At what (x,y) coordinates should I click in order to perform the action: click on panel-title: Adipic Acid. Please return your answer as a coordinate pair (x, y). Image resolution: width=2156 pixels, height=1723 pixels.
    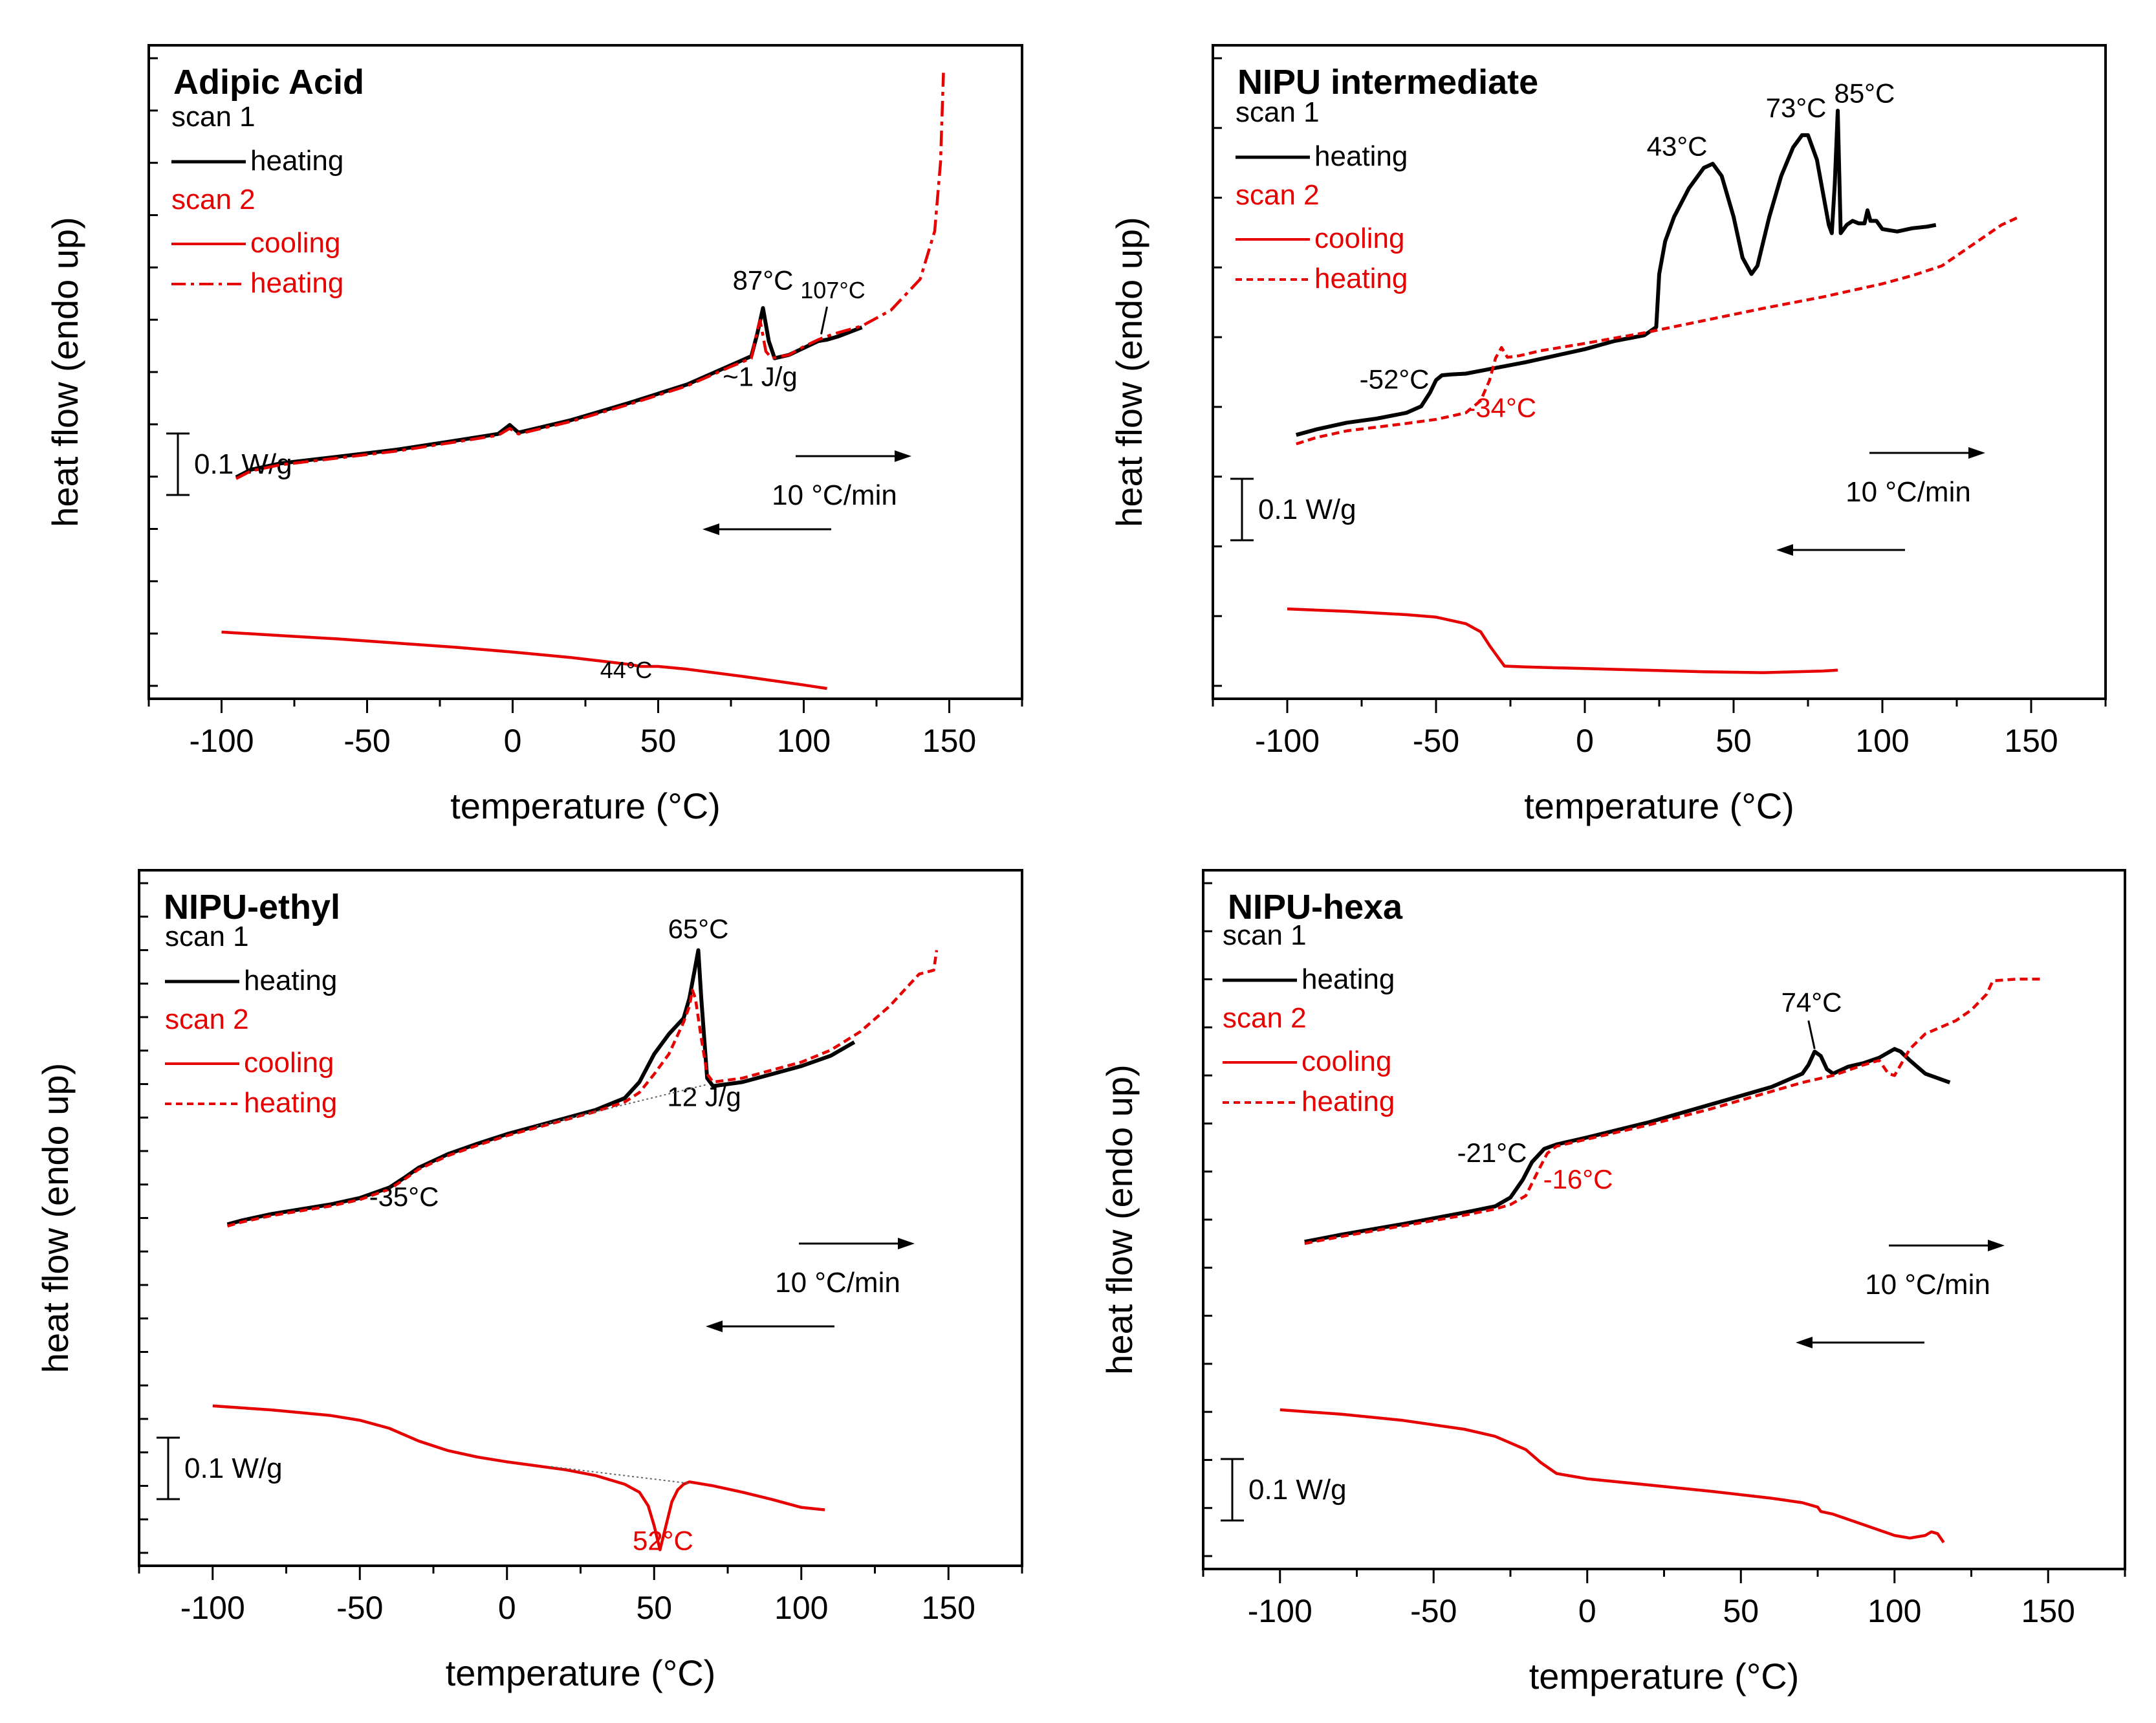
    Looking at the image, I should click on (268, 82).